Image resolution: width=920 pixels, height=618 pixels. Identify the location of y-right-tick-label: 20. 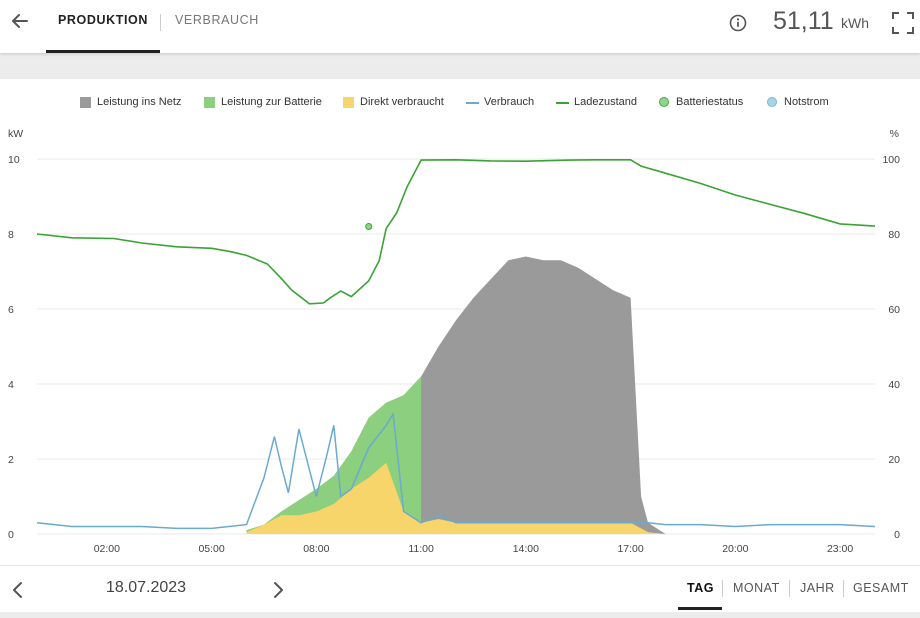
(894, 460).